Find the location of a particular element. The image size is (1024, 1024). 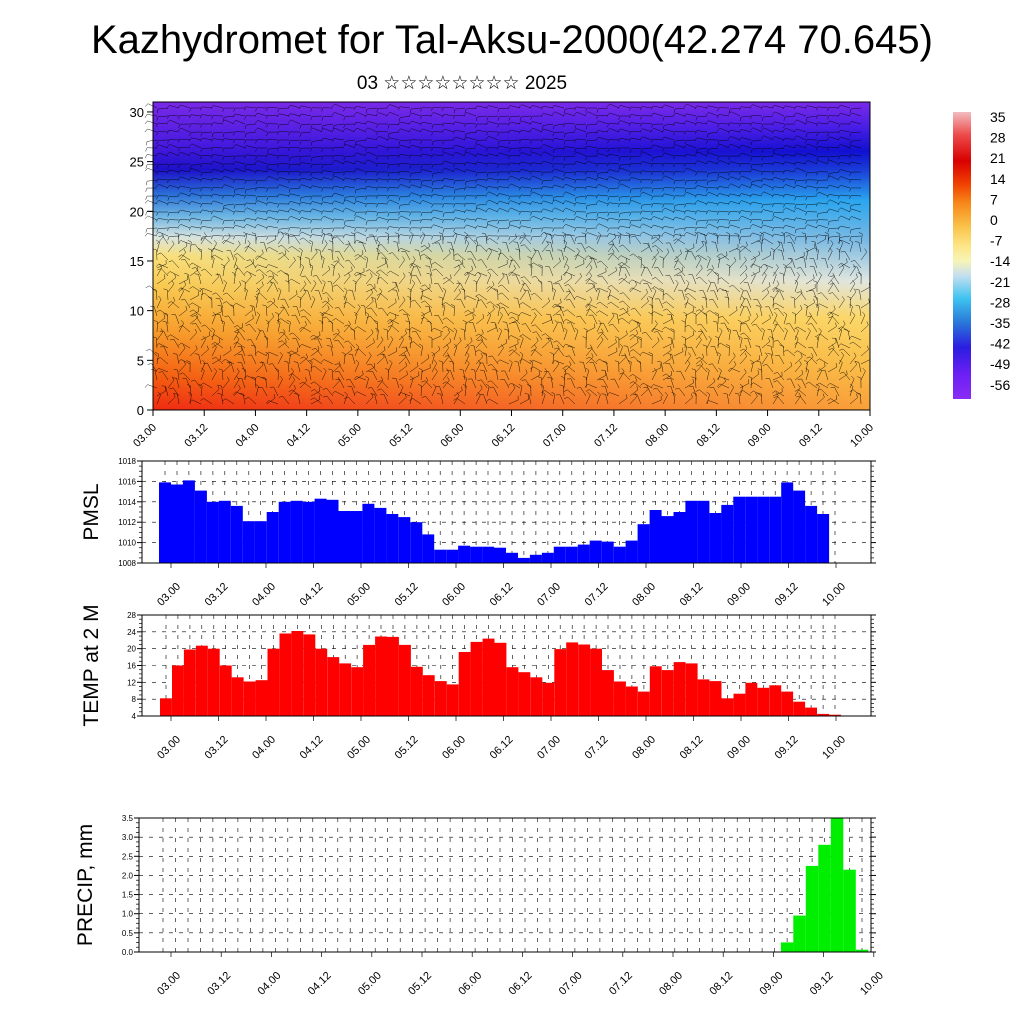

y-tick-label: 0.5 is located at coordinates (128, 933).